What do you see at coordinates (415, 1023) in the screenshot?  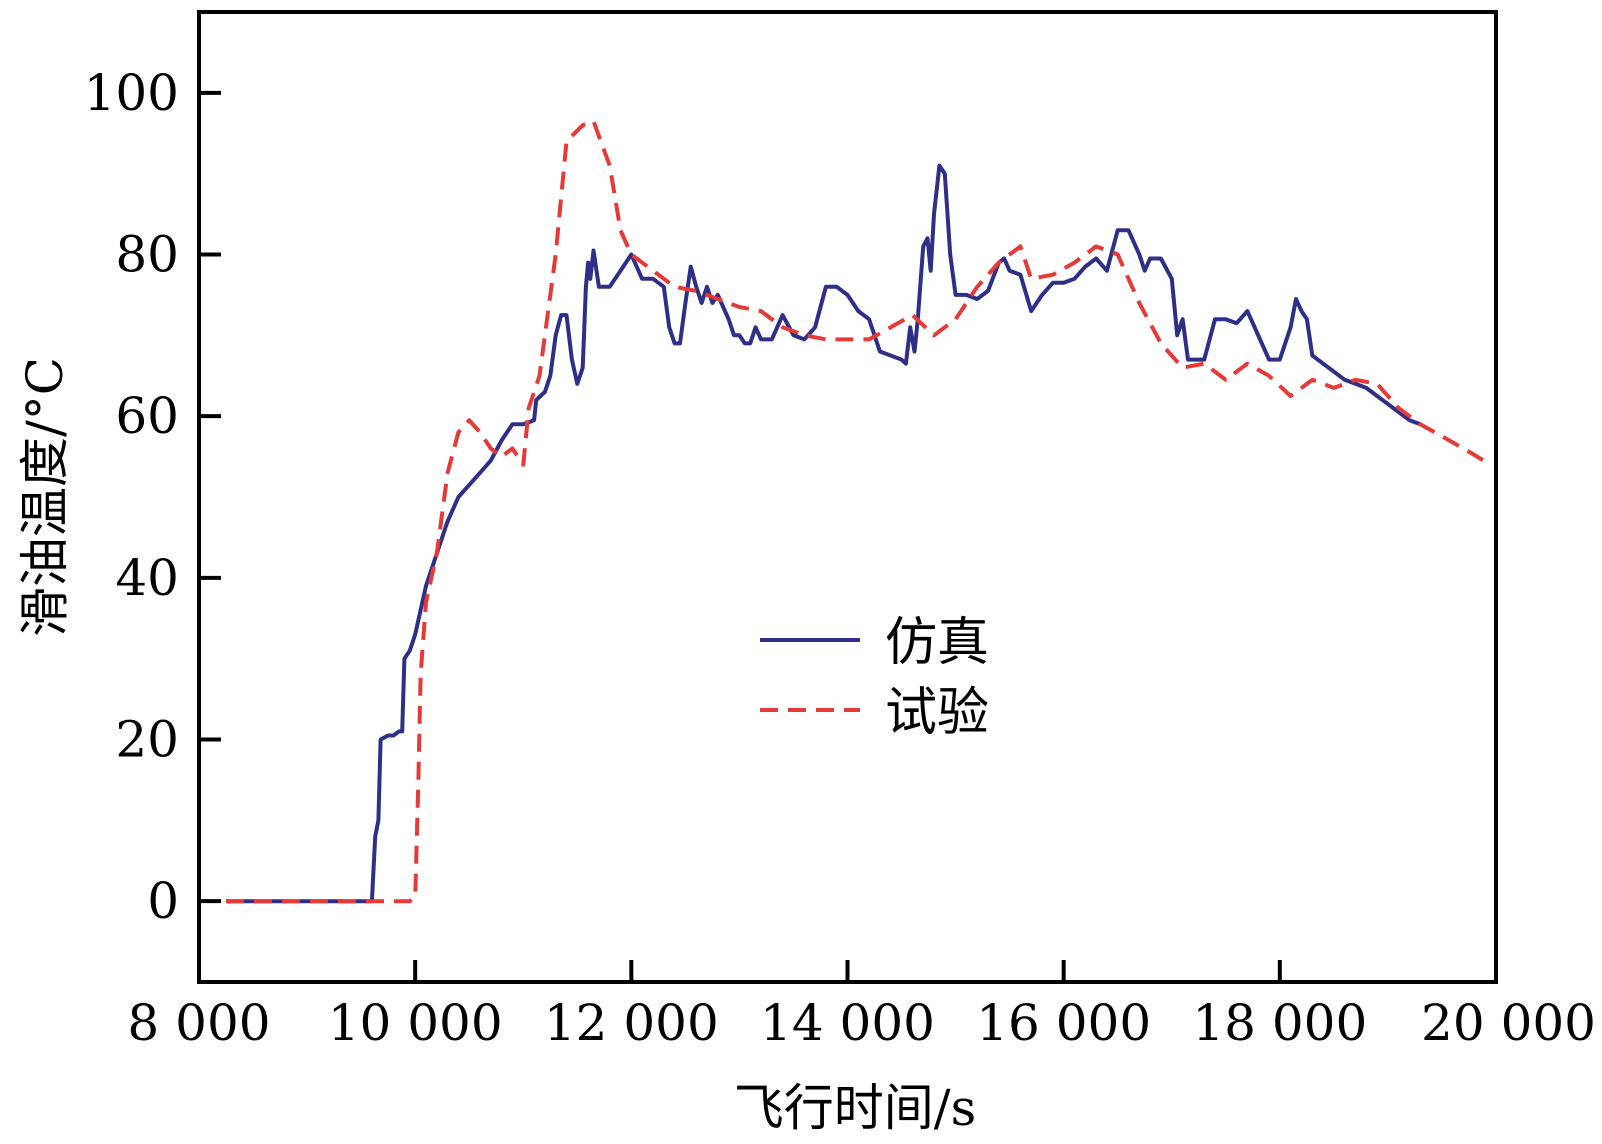 I see `x-tick-label: 10 000` at bounding box center [415, 1023].